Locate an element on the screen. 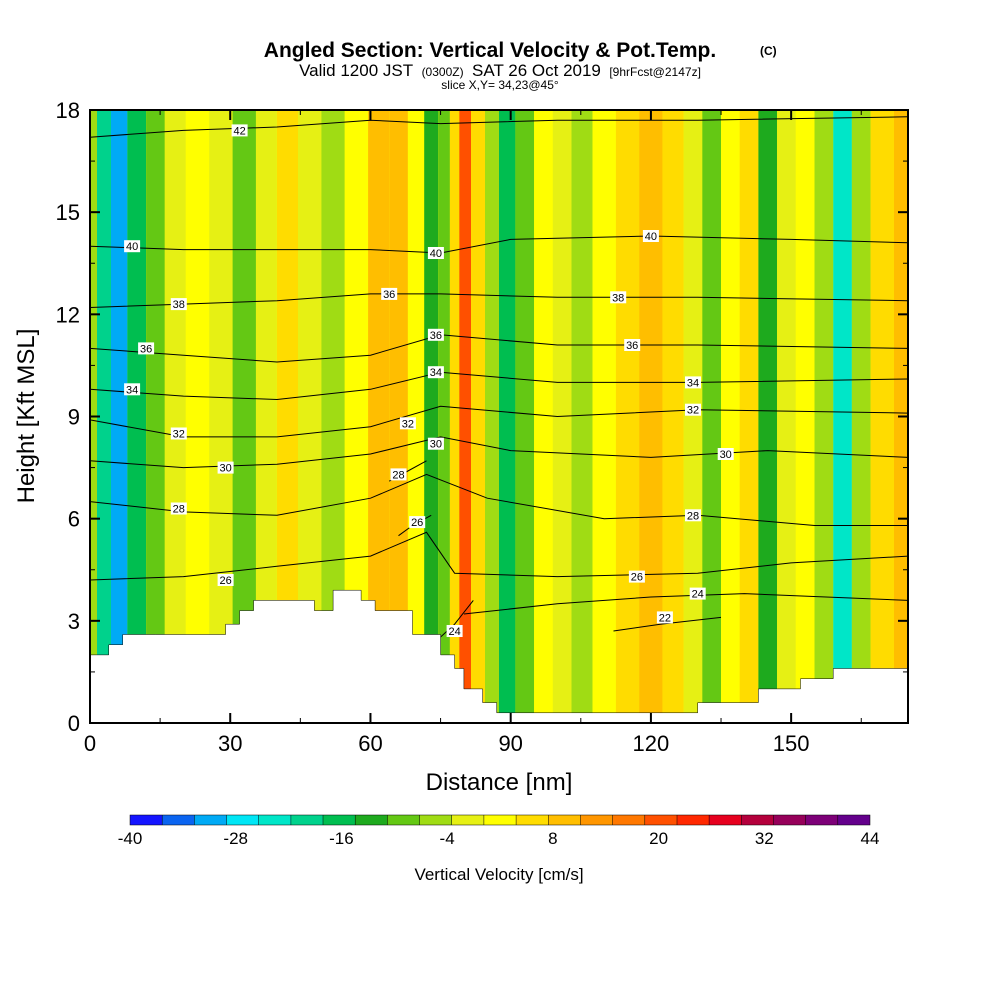  contour-label: 42 is located at coordinates (239, 130).